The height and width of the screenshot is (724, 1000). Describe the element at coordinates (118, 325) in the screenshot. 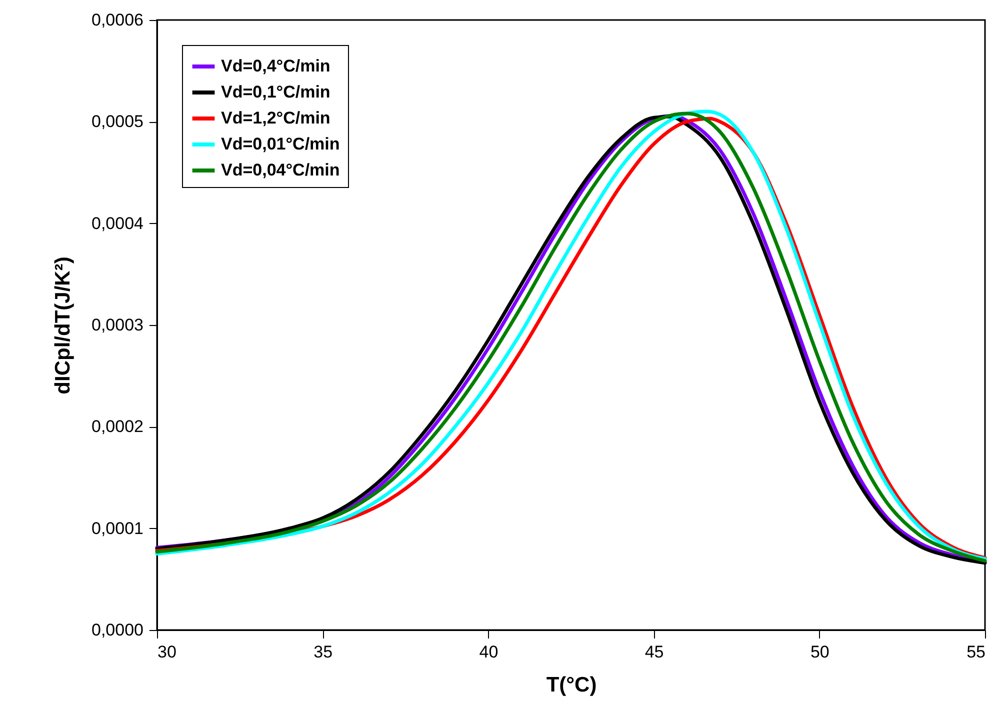

I see `y-tick-label: 0,0003` at that location.